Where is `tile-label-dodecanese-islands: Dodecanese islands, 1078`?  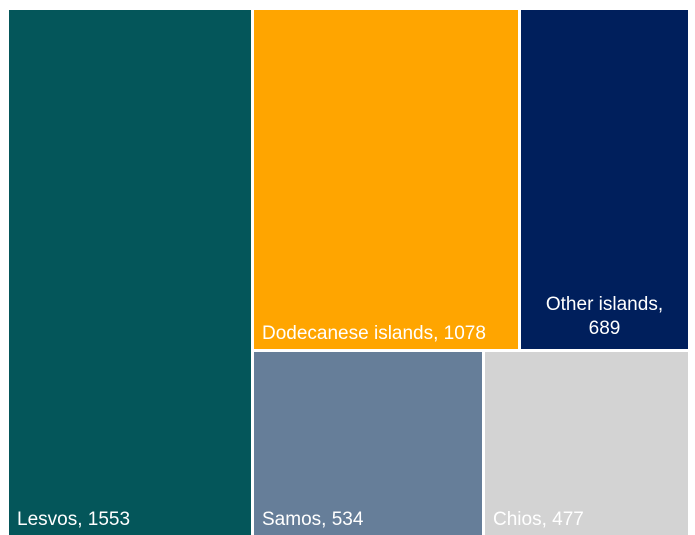 tile-label-dodecanese-islands: Dodecanese islands, 1078 is located at coordinates (374, 333).